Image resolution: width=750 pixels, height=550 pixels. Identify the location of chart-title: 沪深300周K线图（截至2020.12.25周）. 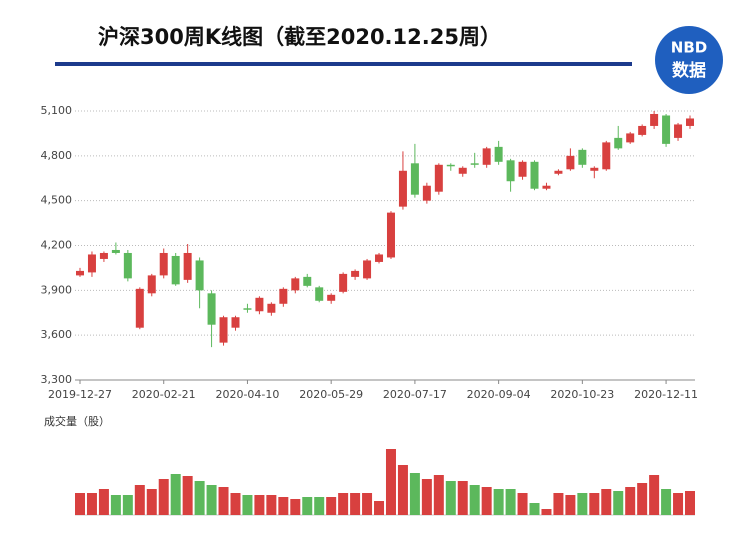
(299, 37).